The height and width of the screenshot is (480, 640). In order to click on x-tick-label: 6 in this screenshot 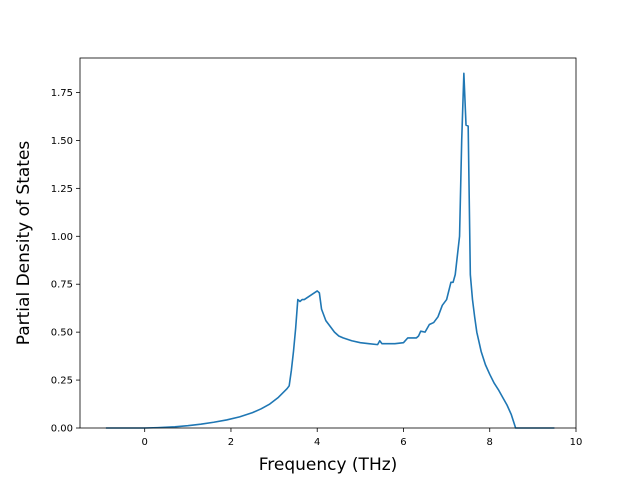, I will do `click(403, 442)`.